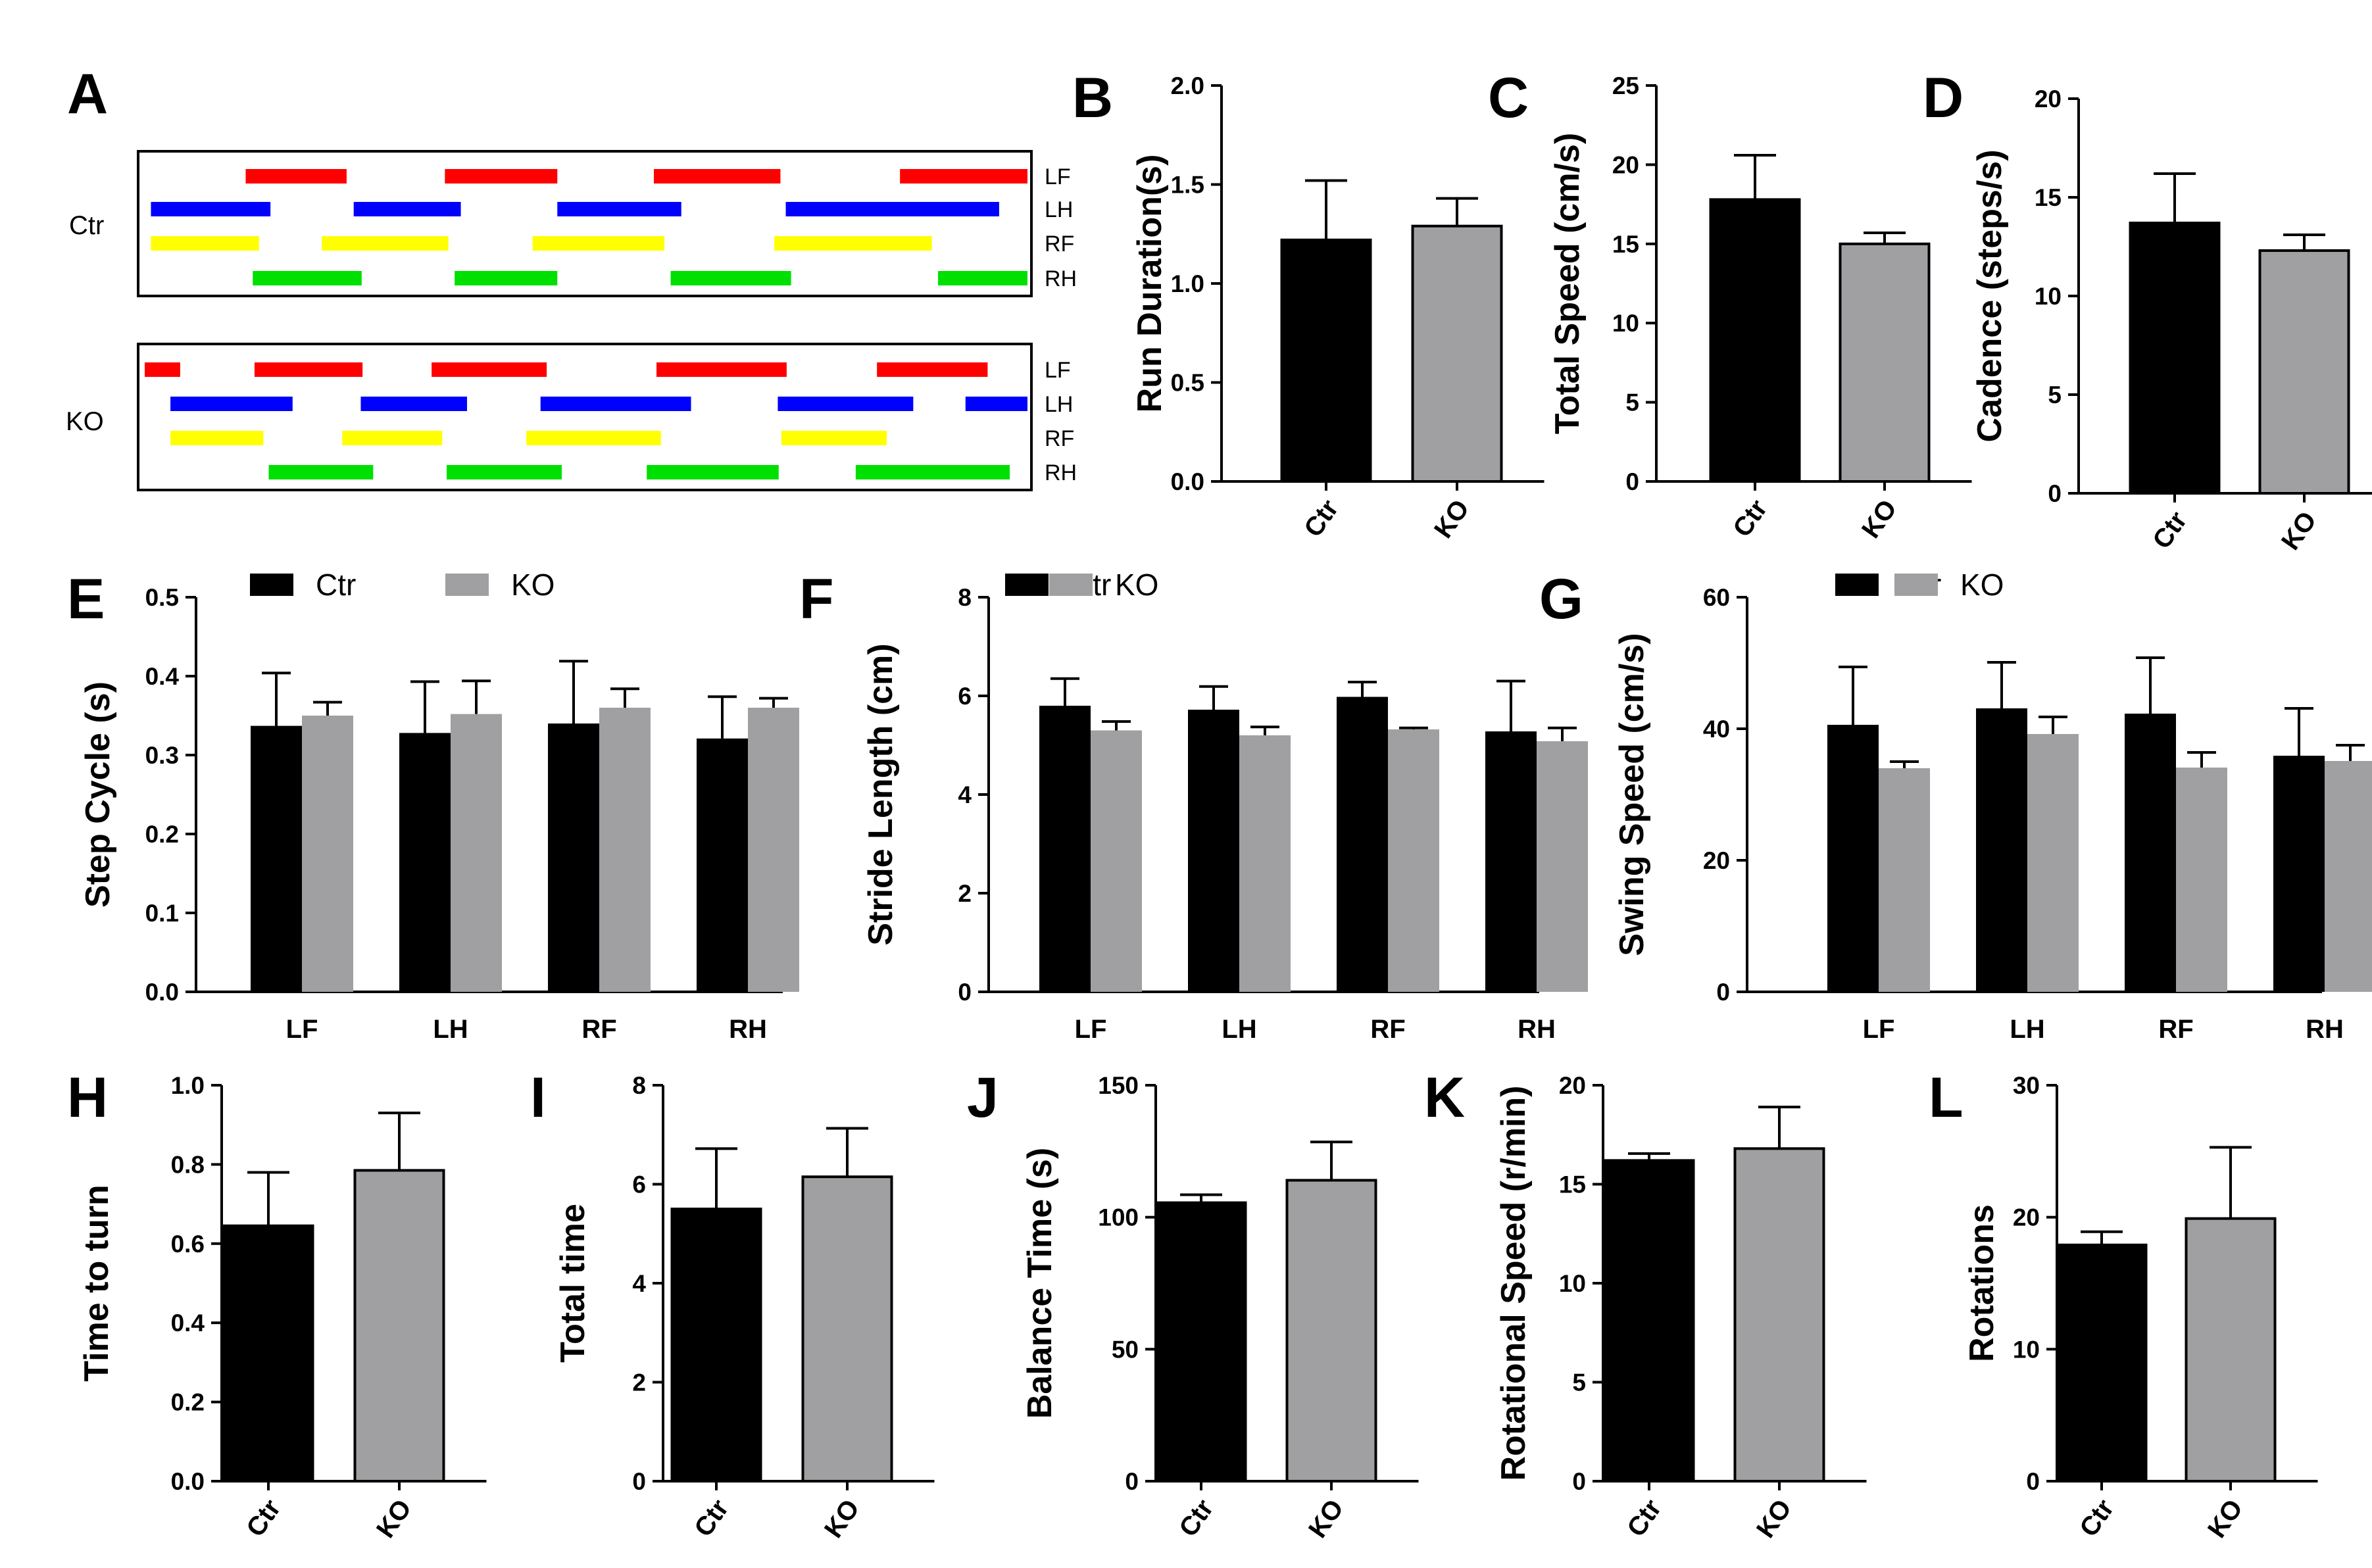 The width and height of the screenshot is (2372, 1568). Describe the element at coordinates (1514, 1284) in the screenshot. I see `y-axis-label: Rotational Speed (r/min)` at that location.